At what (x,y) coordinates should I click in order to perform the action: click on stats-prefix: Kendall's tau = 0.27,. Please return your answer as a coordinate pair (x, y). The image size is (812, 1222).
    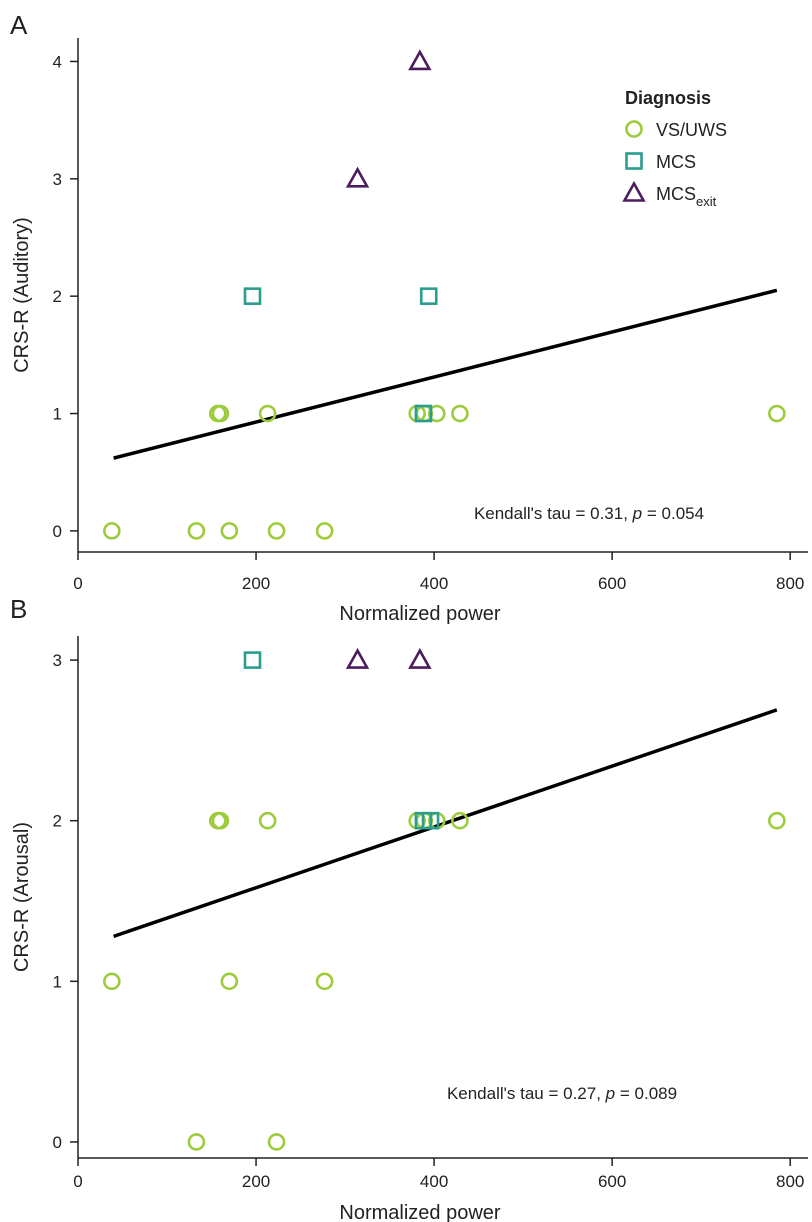
    Looking at the image, I should click on (526, 1093).